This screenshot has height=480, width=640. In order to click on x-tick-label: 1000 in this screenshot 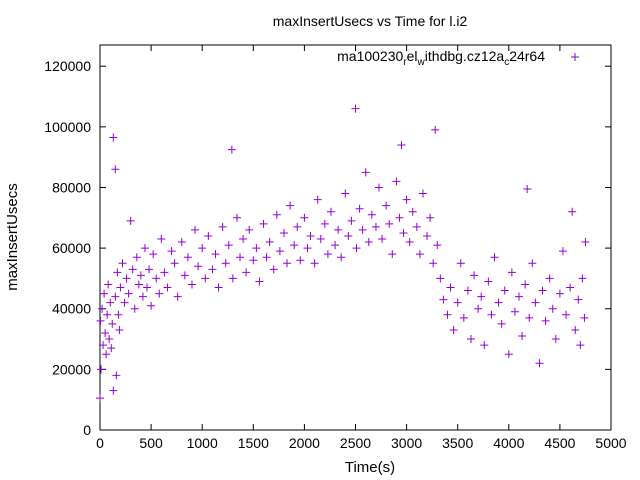, I will do `click(202, 443)`.